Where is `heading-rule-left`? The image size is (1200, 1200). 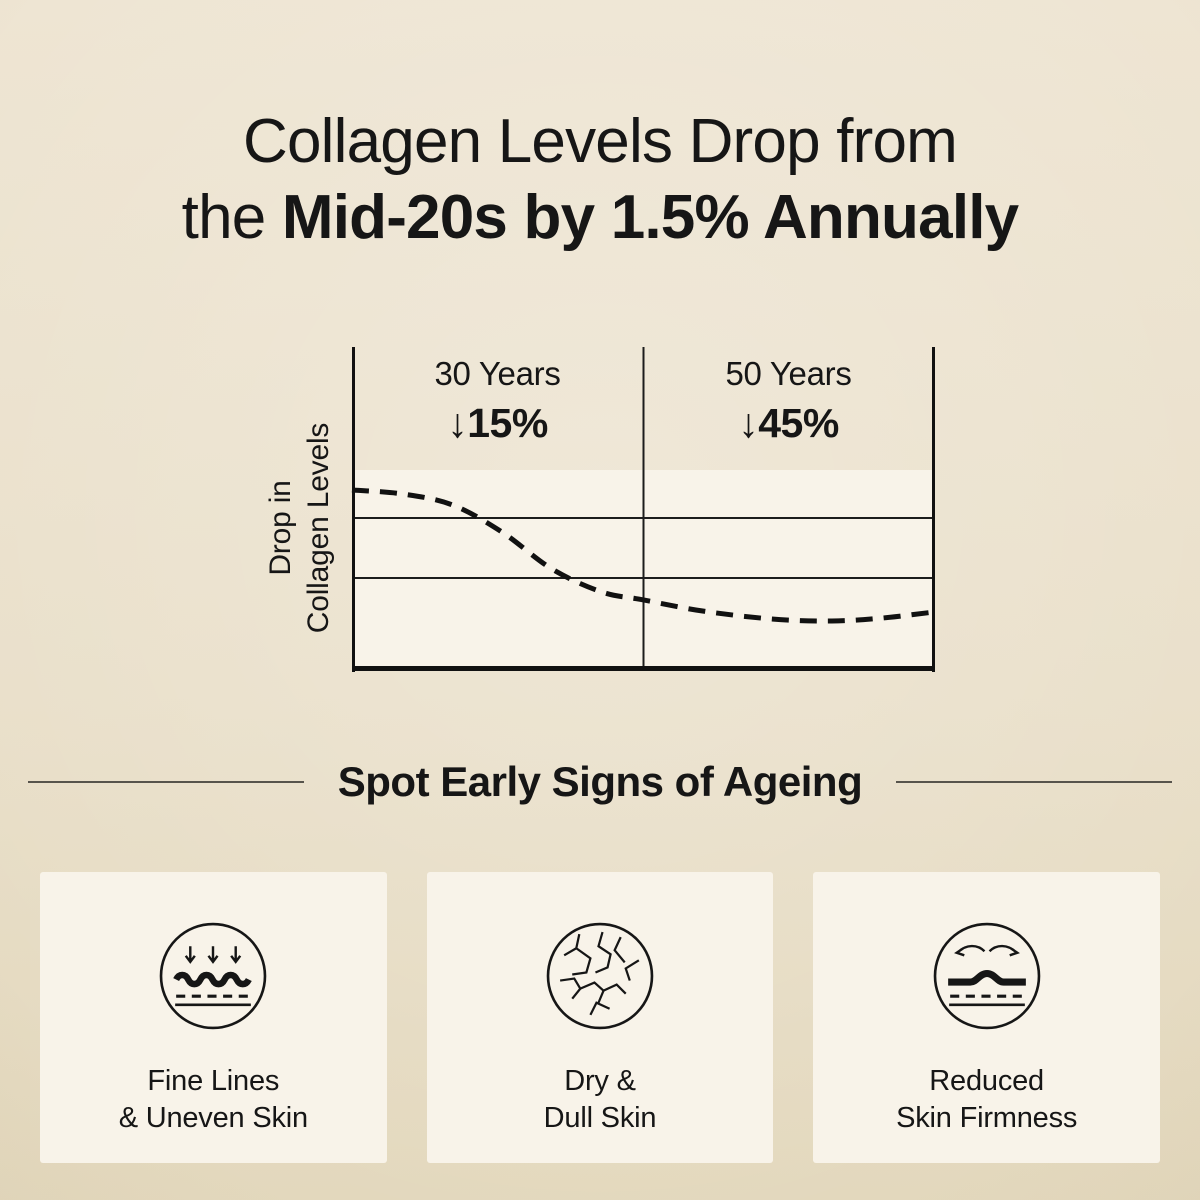
heading-rule-left is located at coordinates (166, 782).